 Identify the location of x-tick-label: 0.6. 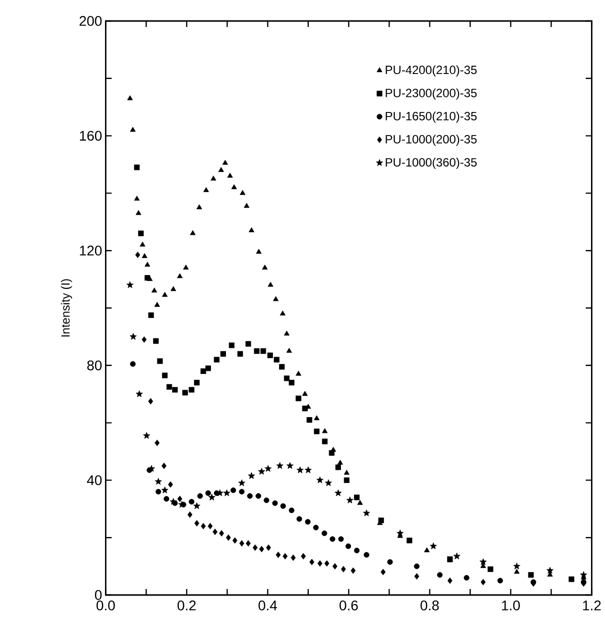
(349, 605).